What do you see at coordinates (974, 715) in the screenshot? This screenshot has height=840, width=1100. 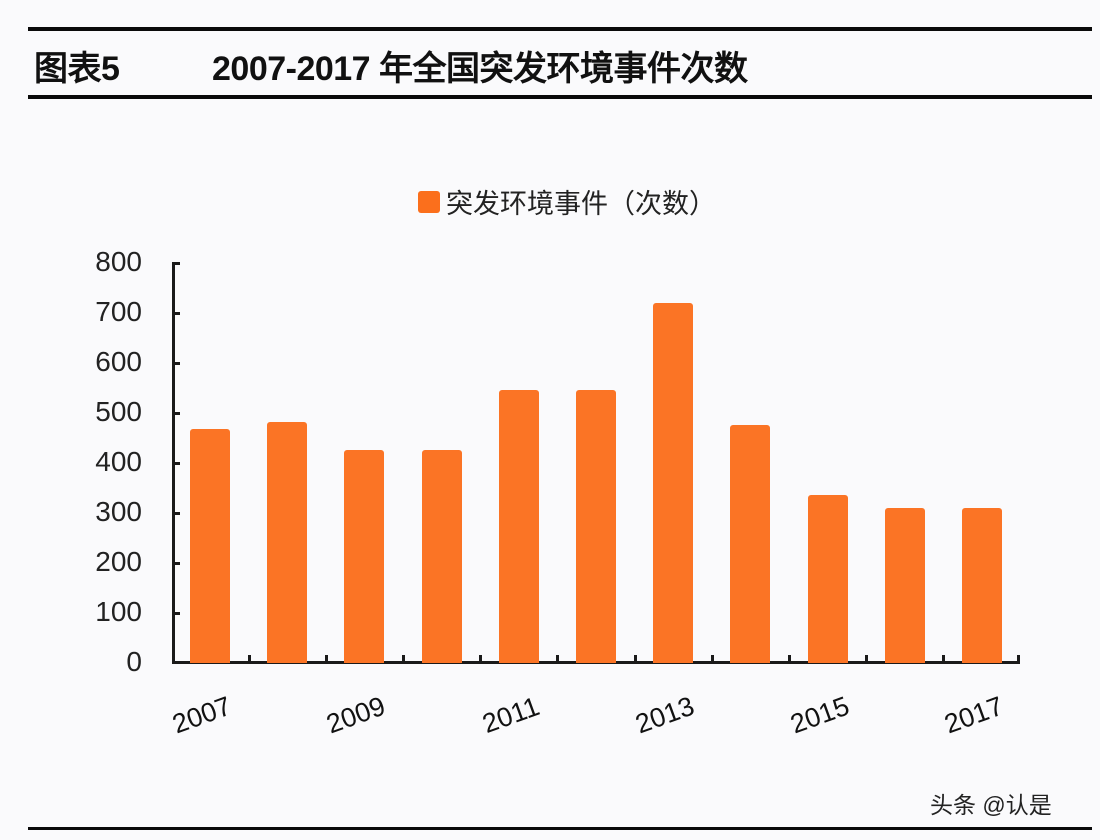 I see `x-tick-label: 2017` at bounding box center [974, 715].